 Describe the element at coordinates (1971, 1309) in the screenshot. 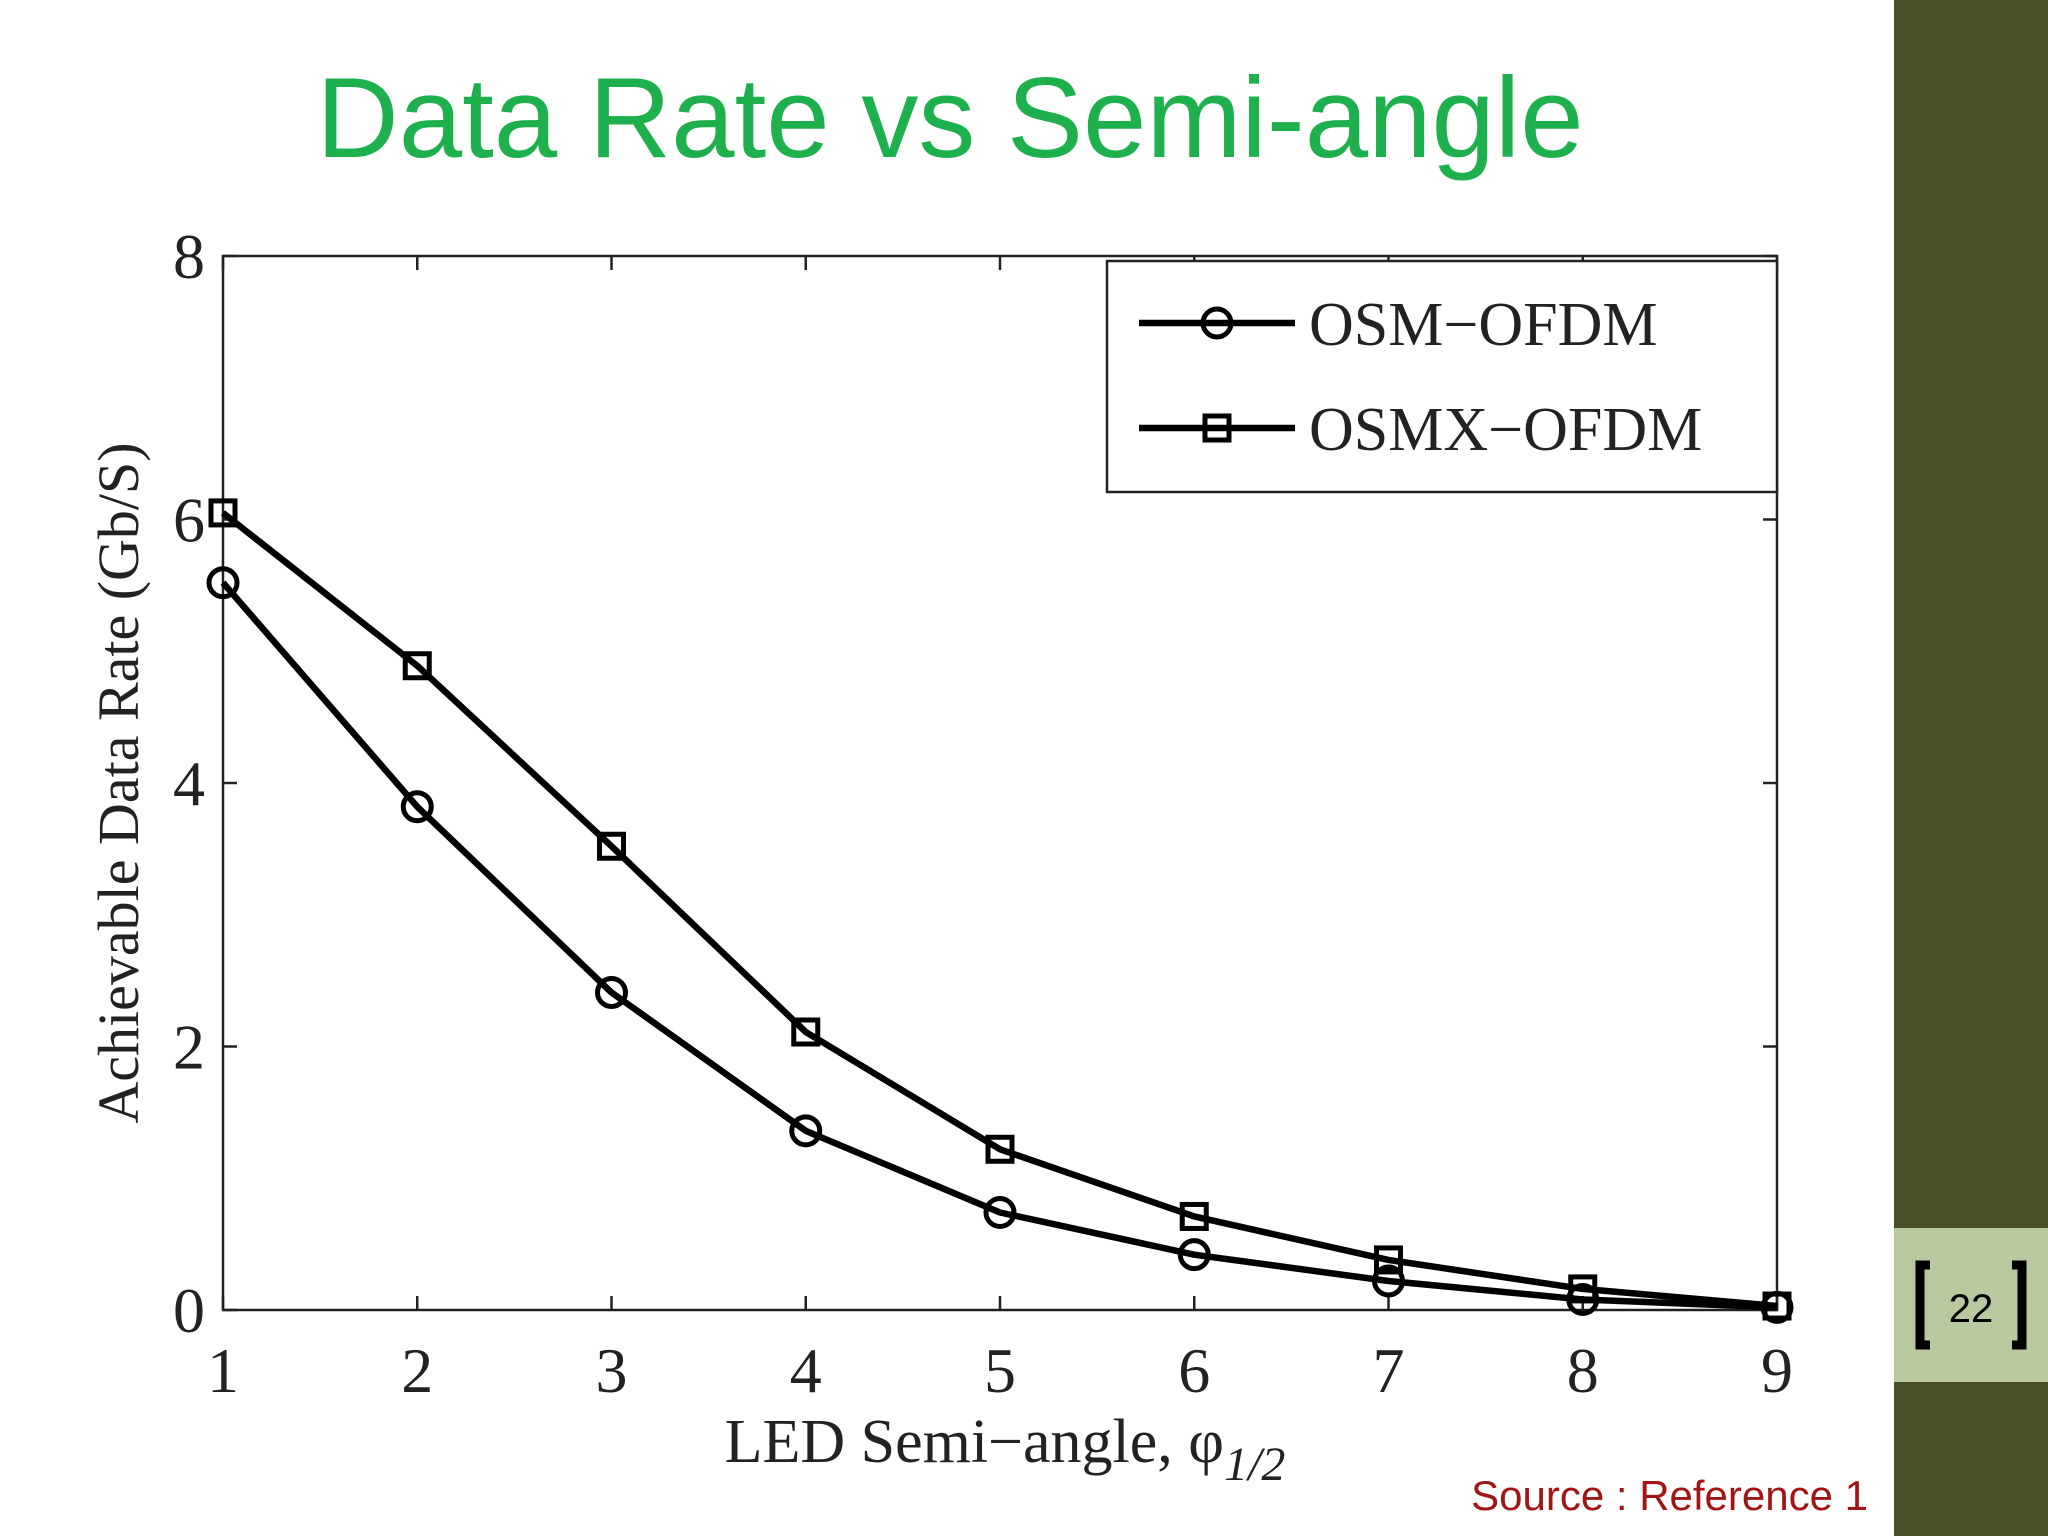

I see `page-number: 22` at that location.